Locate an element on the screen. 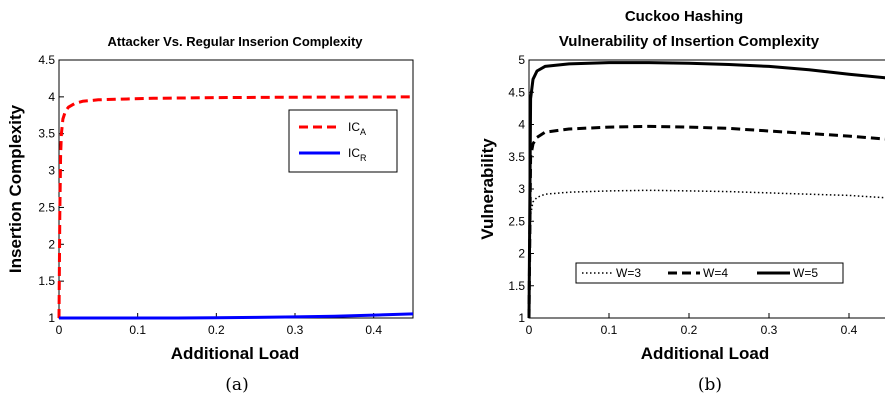  legend-ic-r-sub: R is located at coordinates (363, 158).